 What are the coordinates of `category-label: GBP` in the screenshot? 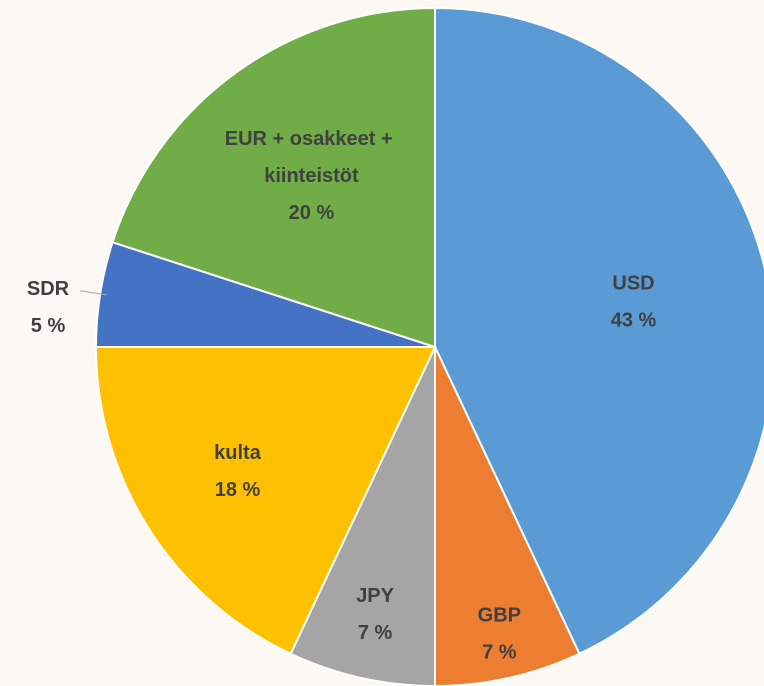 It's located at (499, 616).